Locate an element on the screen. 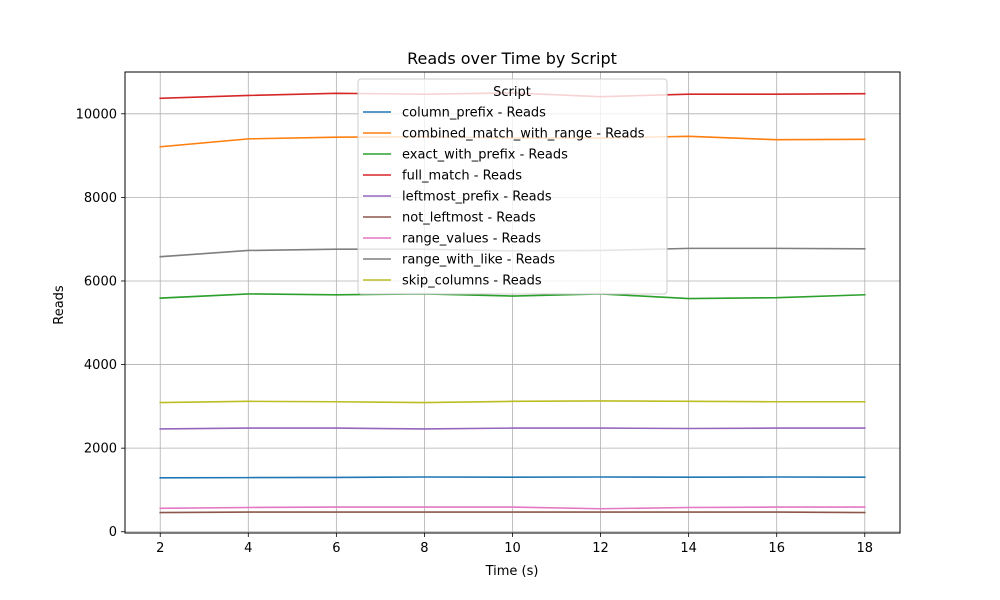  y-tick-label: 0 is located at coordinates (113, 532).